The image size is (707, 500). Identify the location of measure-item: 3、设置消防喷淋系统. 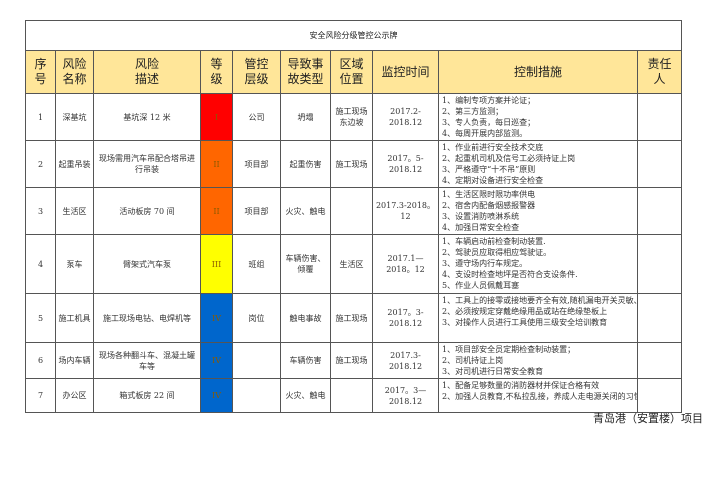
(481, 216).